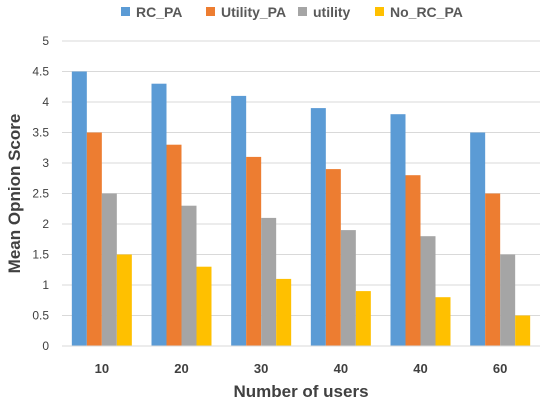 The width and height of the screenshot is (550, 404). I want to click on x-tick-label: 30, so click(261, 368).